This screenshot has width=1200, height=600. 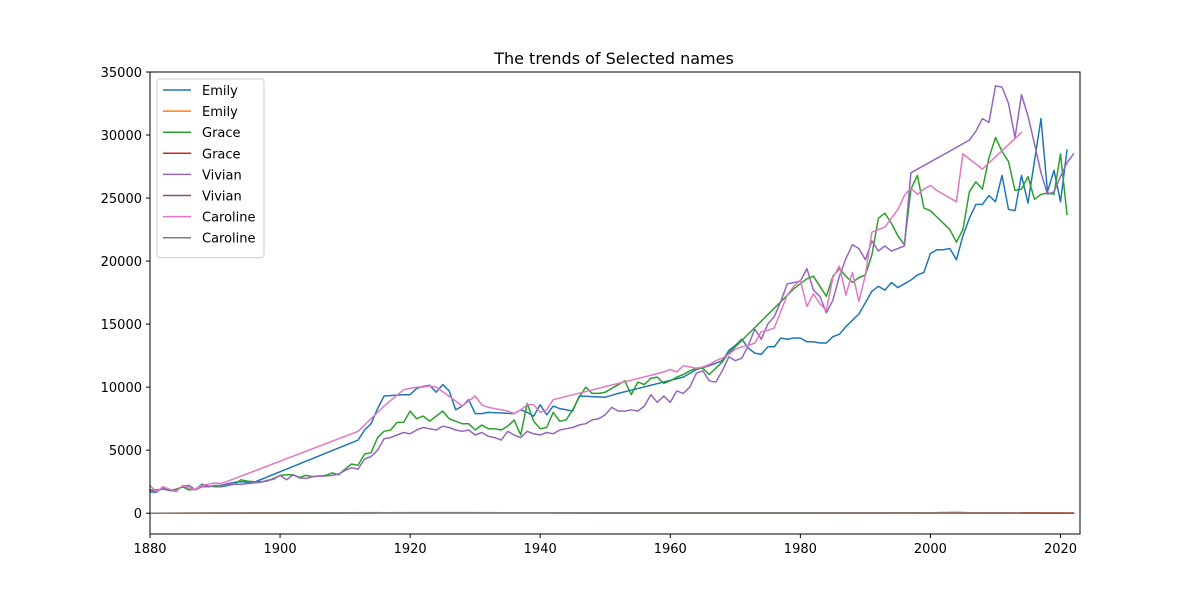 What do you see at coordinates (121, 262) in the screenshot?
I see `y-tick-label: 20000` at bounding box center [121, 262].